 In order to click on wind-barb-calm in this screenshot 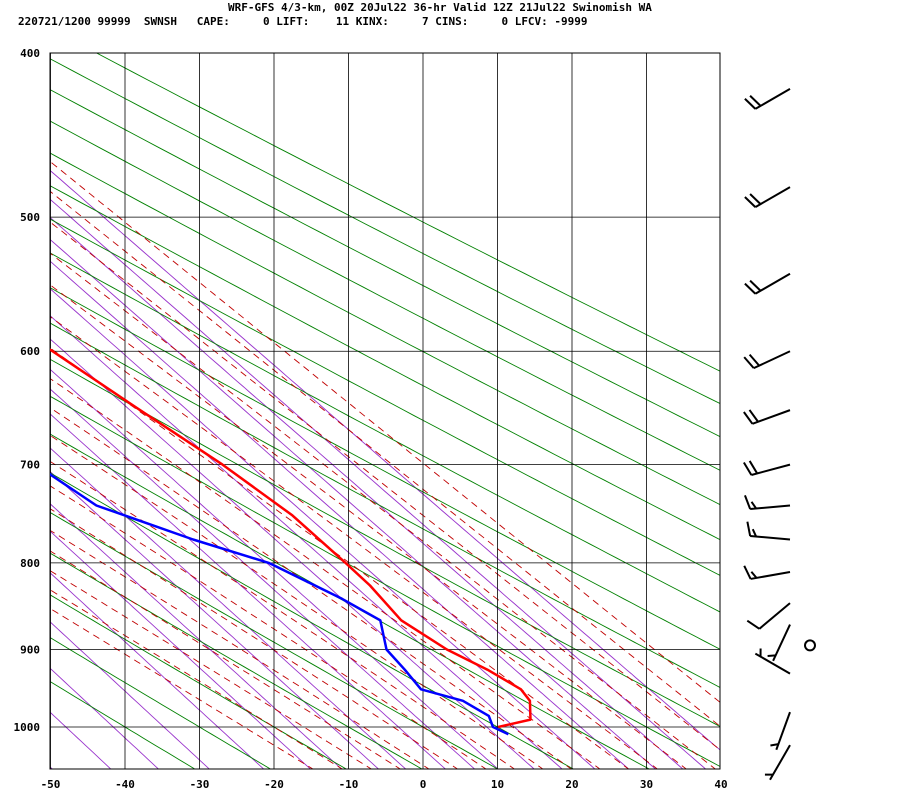, I will do `click(810, 645)`.